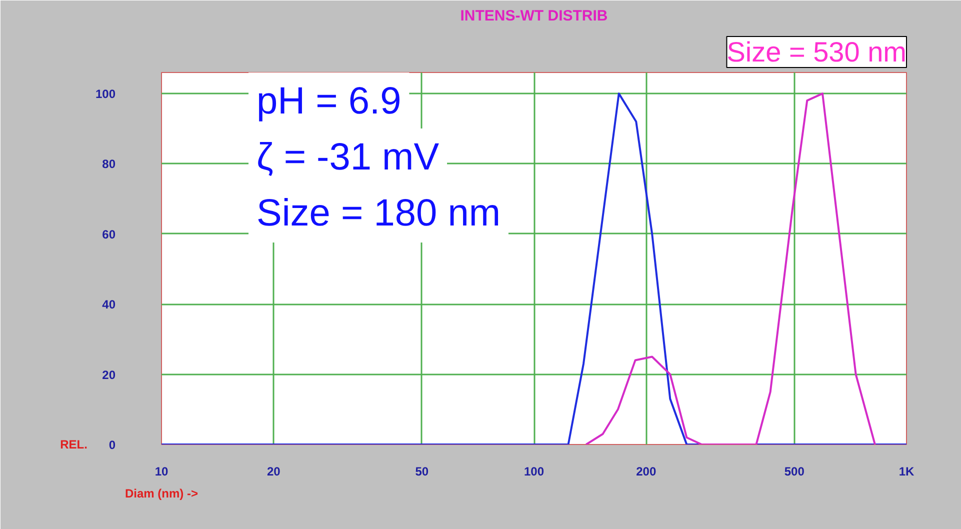 The image size is (961, 529). Describe the element at coordinates (112, 445) in the screenshot. I see `y-tick-label: 0` at that location.